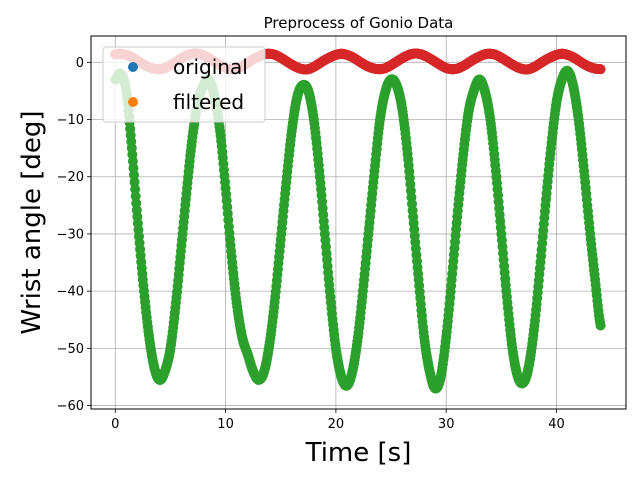 The width and height of the screenshot is (640, 480). I want to click on legend-label-filtered: filtered, so click(208, 102).